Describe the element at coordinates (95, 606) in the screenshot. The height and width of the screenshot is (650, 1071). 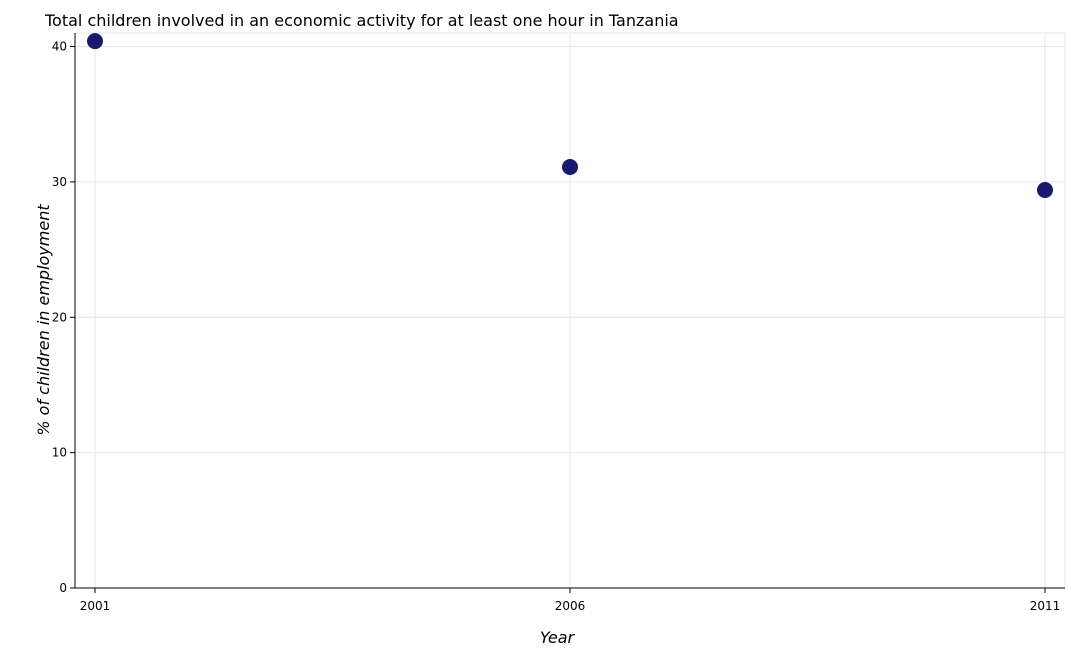
I see `x-tick-label: 2001` at that location.